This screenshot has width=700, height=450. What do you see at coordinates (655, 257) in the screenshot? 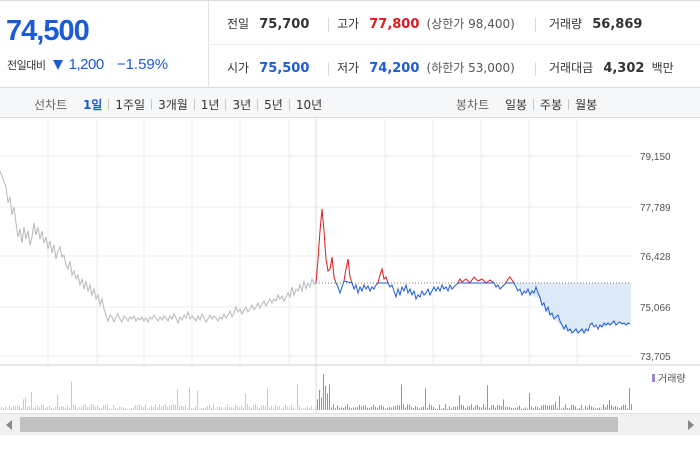
I see `y-tick-label: 76,428` at bounding box center [655, 257].